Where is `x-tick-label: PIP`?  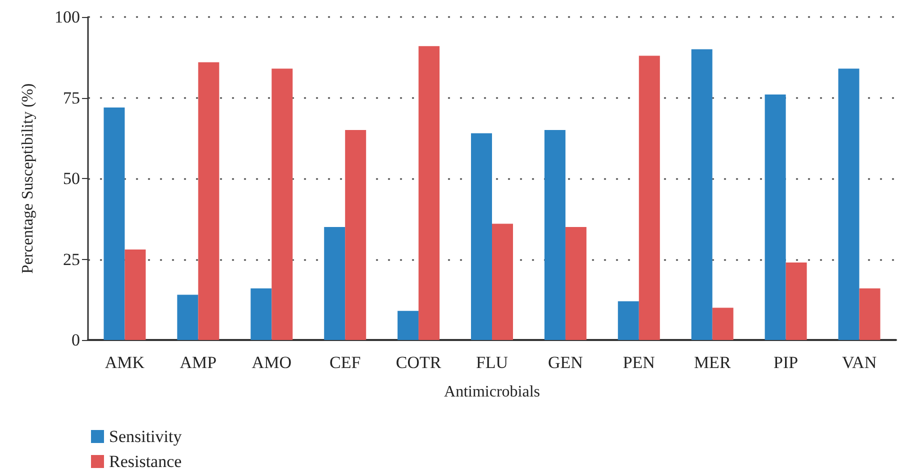
x-tick-label: PIP is located at coordinates (786, 362).